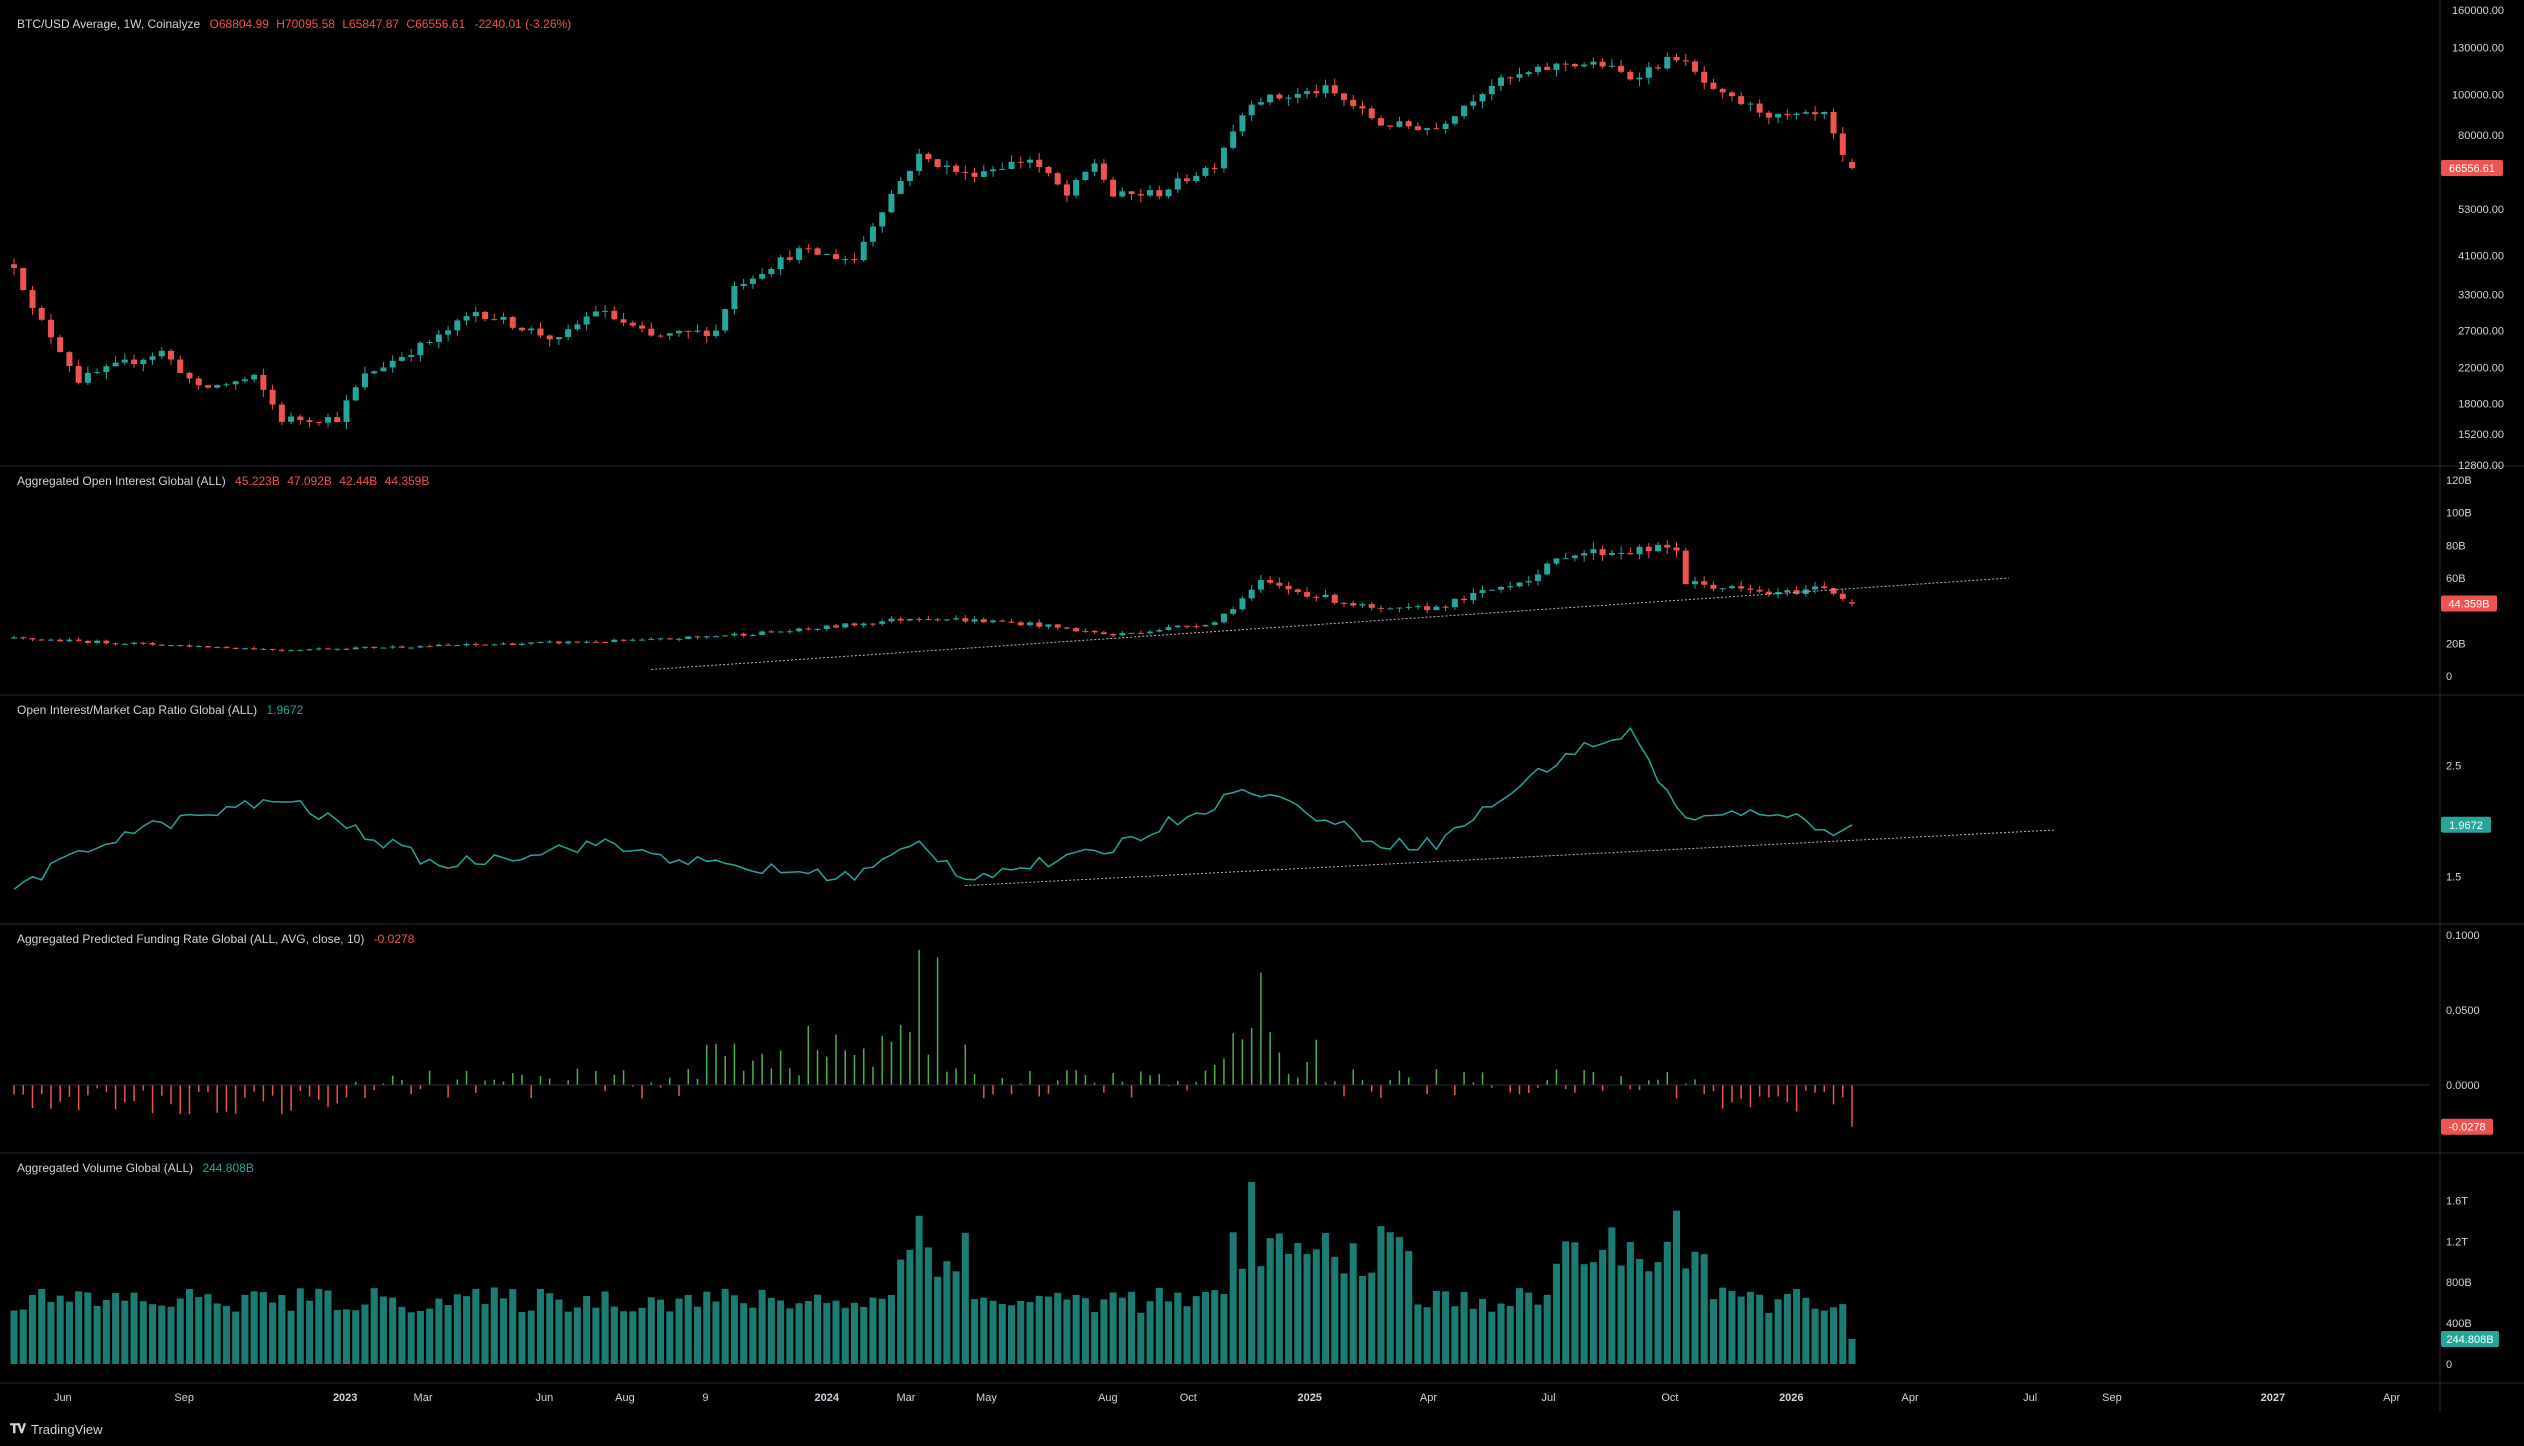 The width and height of the screenshot is (2524, 1446). Describe the element at coordinates (2030, 1398) in the screenshot. I see `time-tick-label: Jul` at that location.